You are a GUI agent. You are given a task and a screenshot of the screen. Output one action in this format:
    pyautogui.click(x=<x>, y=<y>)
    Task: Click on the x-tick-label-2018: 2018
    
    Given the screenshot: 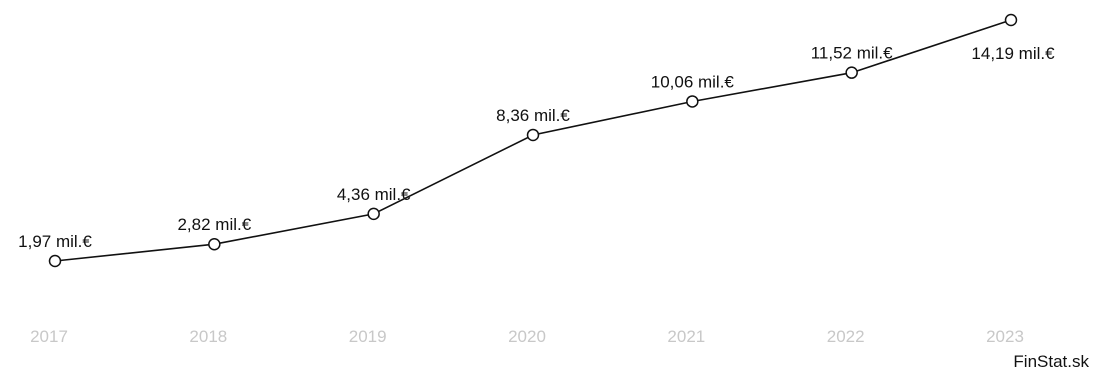 What is the action you would take?
    pyautogui.click(x=208, y=336)
    